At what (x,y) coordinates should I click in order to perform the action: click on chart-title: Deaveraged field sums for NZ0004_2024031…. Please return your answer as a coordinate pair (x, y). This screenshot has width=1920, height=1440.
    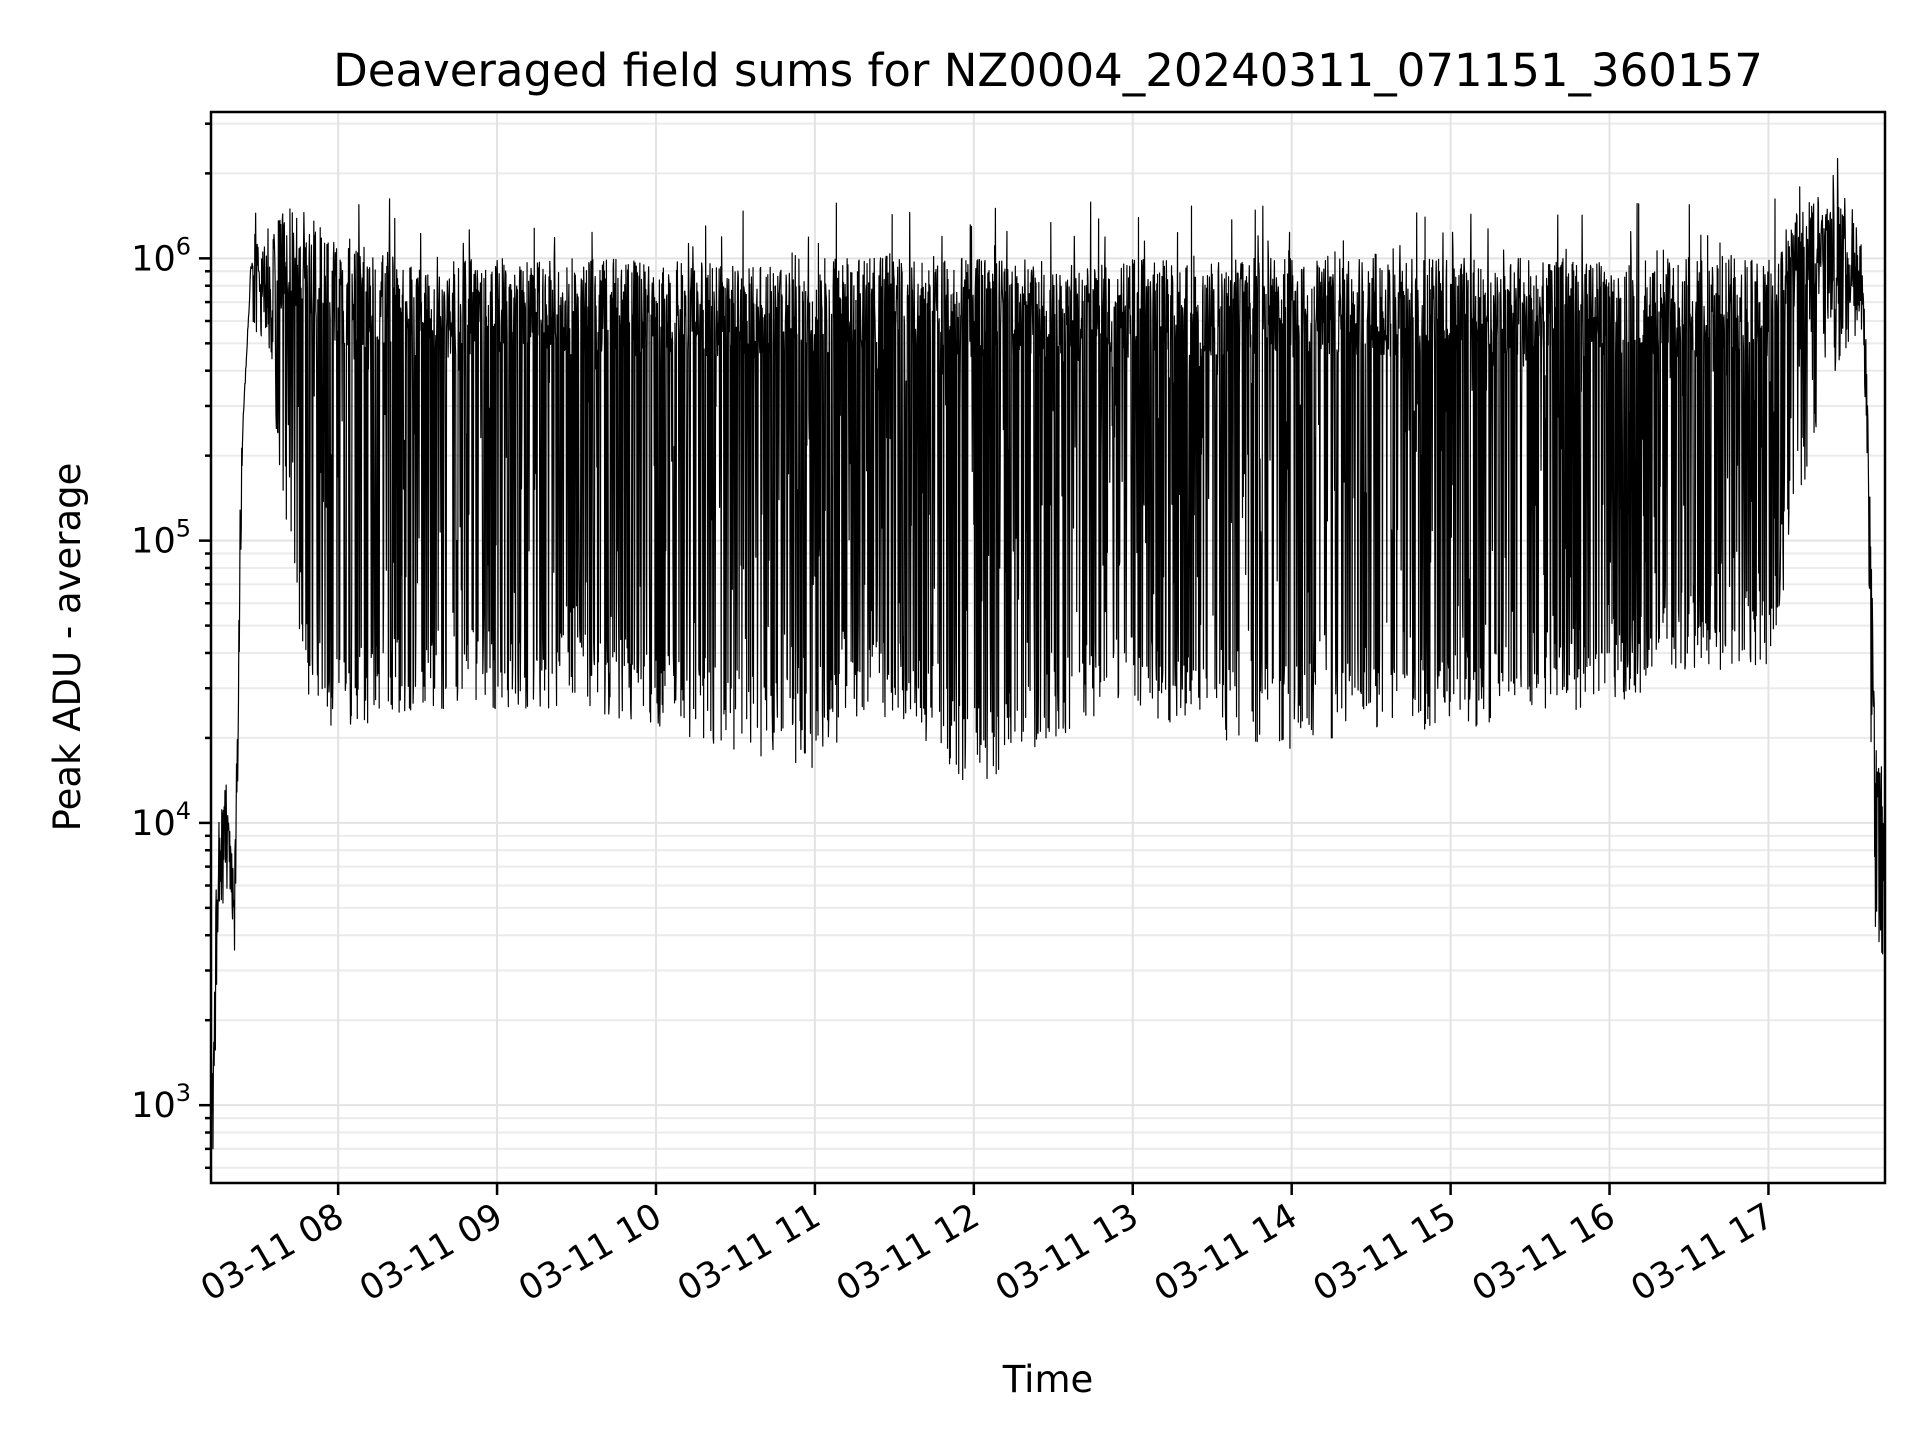
    Looking at the image, I should click on (1048, 70).